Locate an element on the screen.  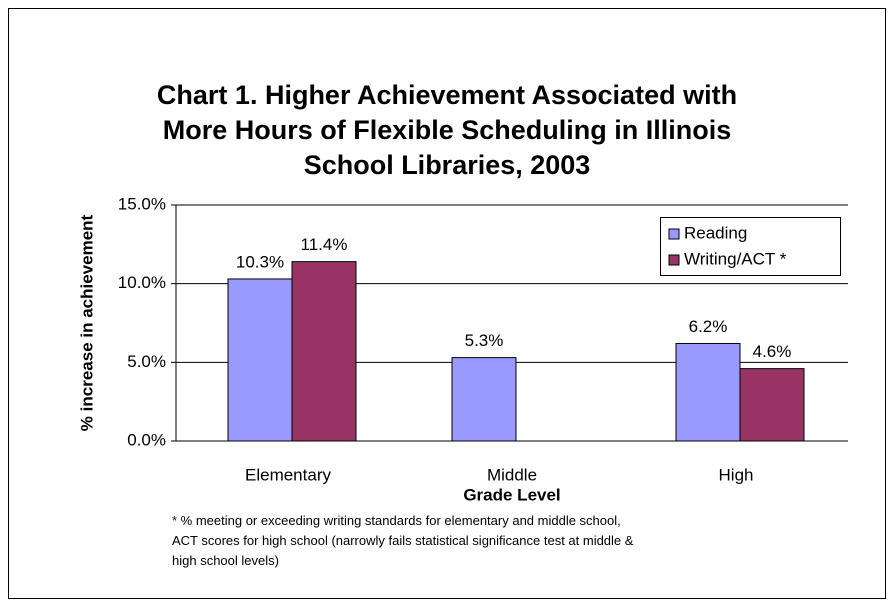
footnote: high school levels) is located at coordinates (225, 560).